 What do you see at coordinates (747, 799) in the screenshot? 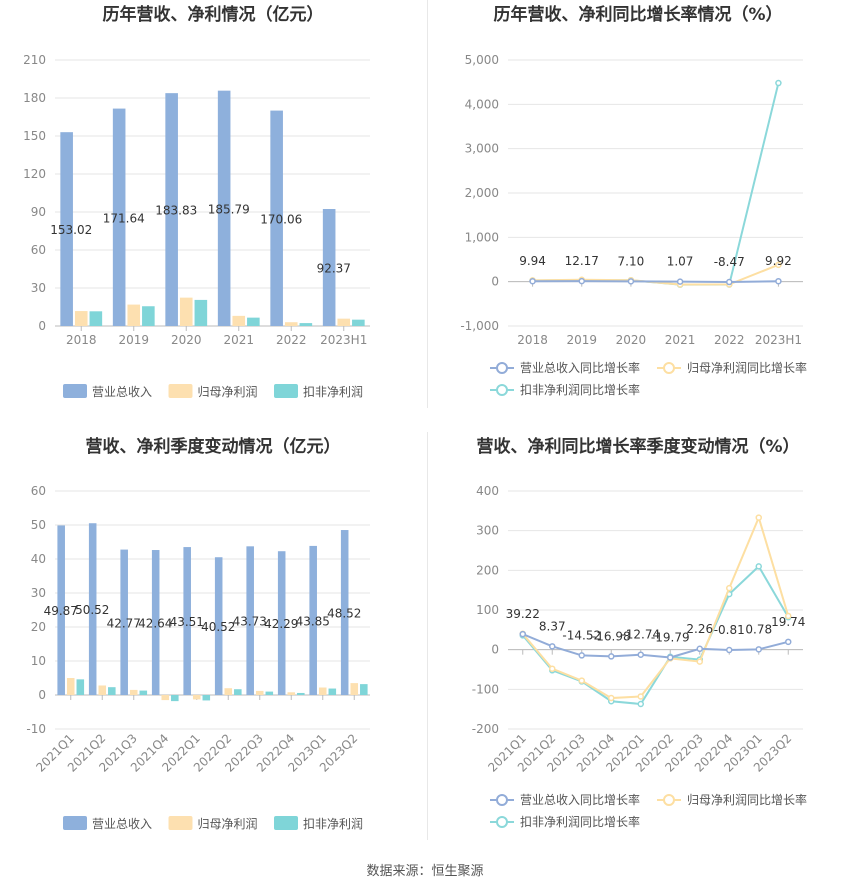
I see `legend-label: 归母净利润同比增长率` at bounding box center [747, 799].